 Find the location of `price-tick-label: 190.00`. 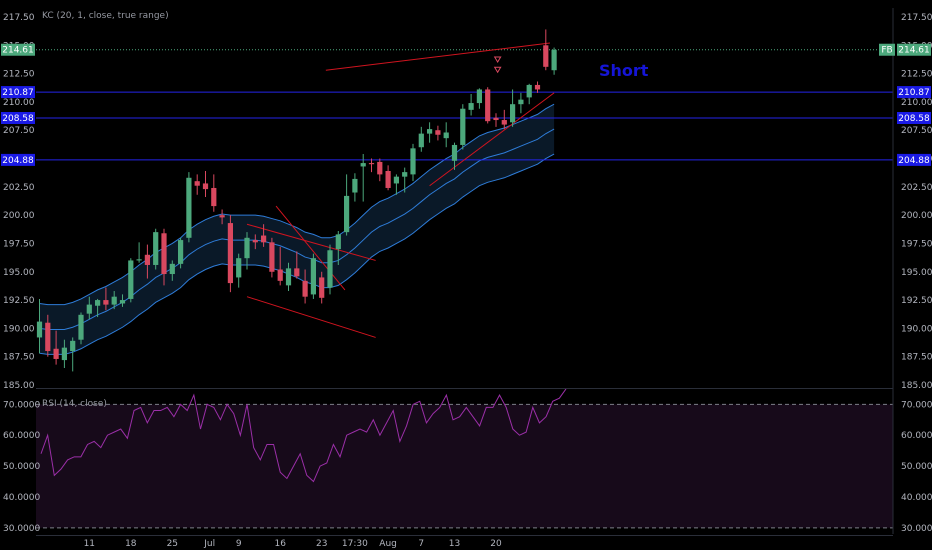

price-tick-label: 190.00 is located at coordinates (916, 329).